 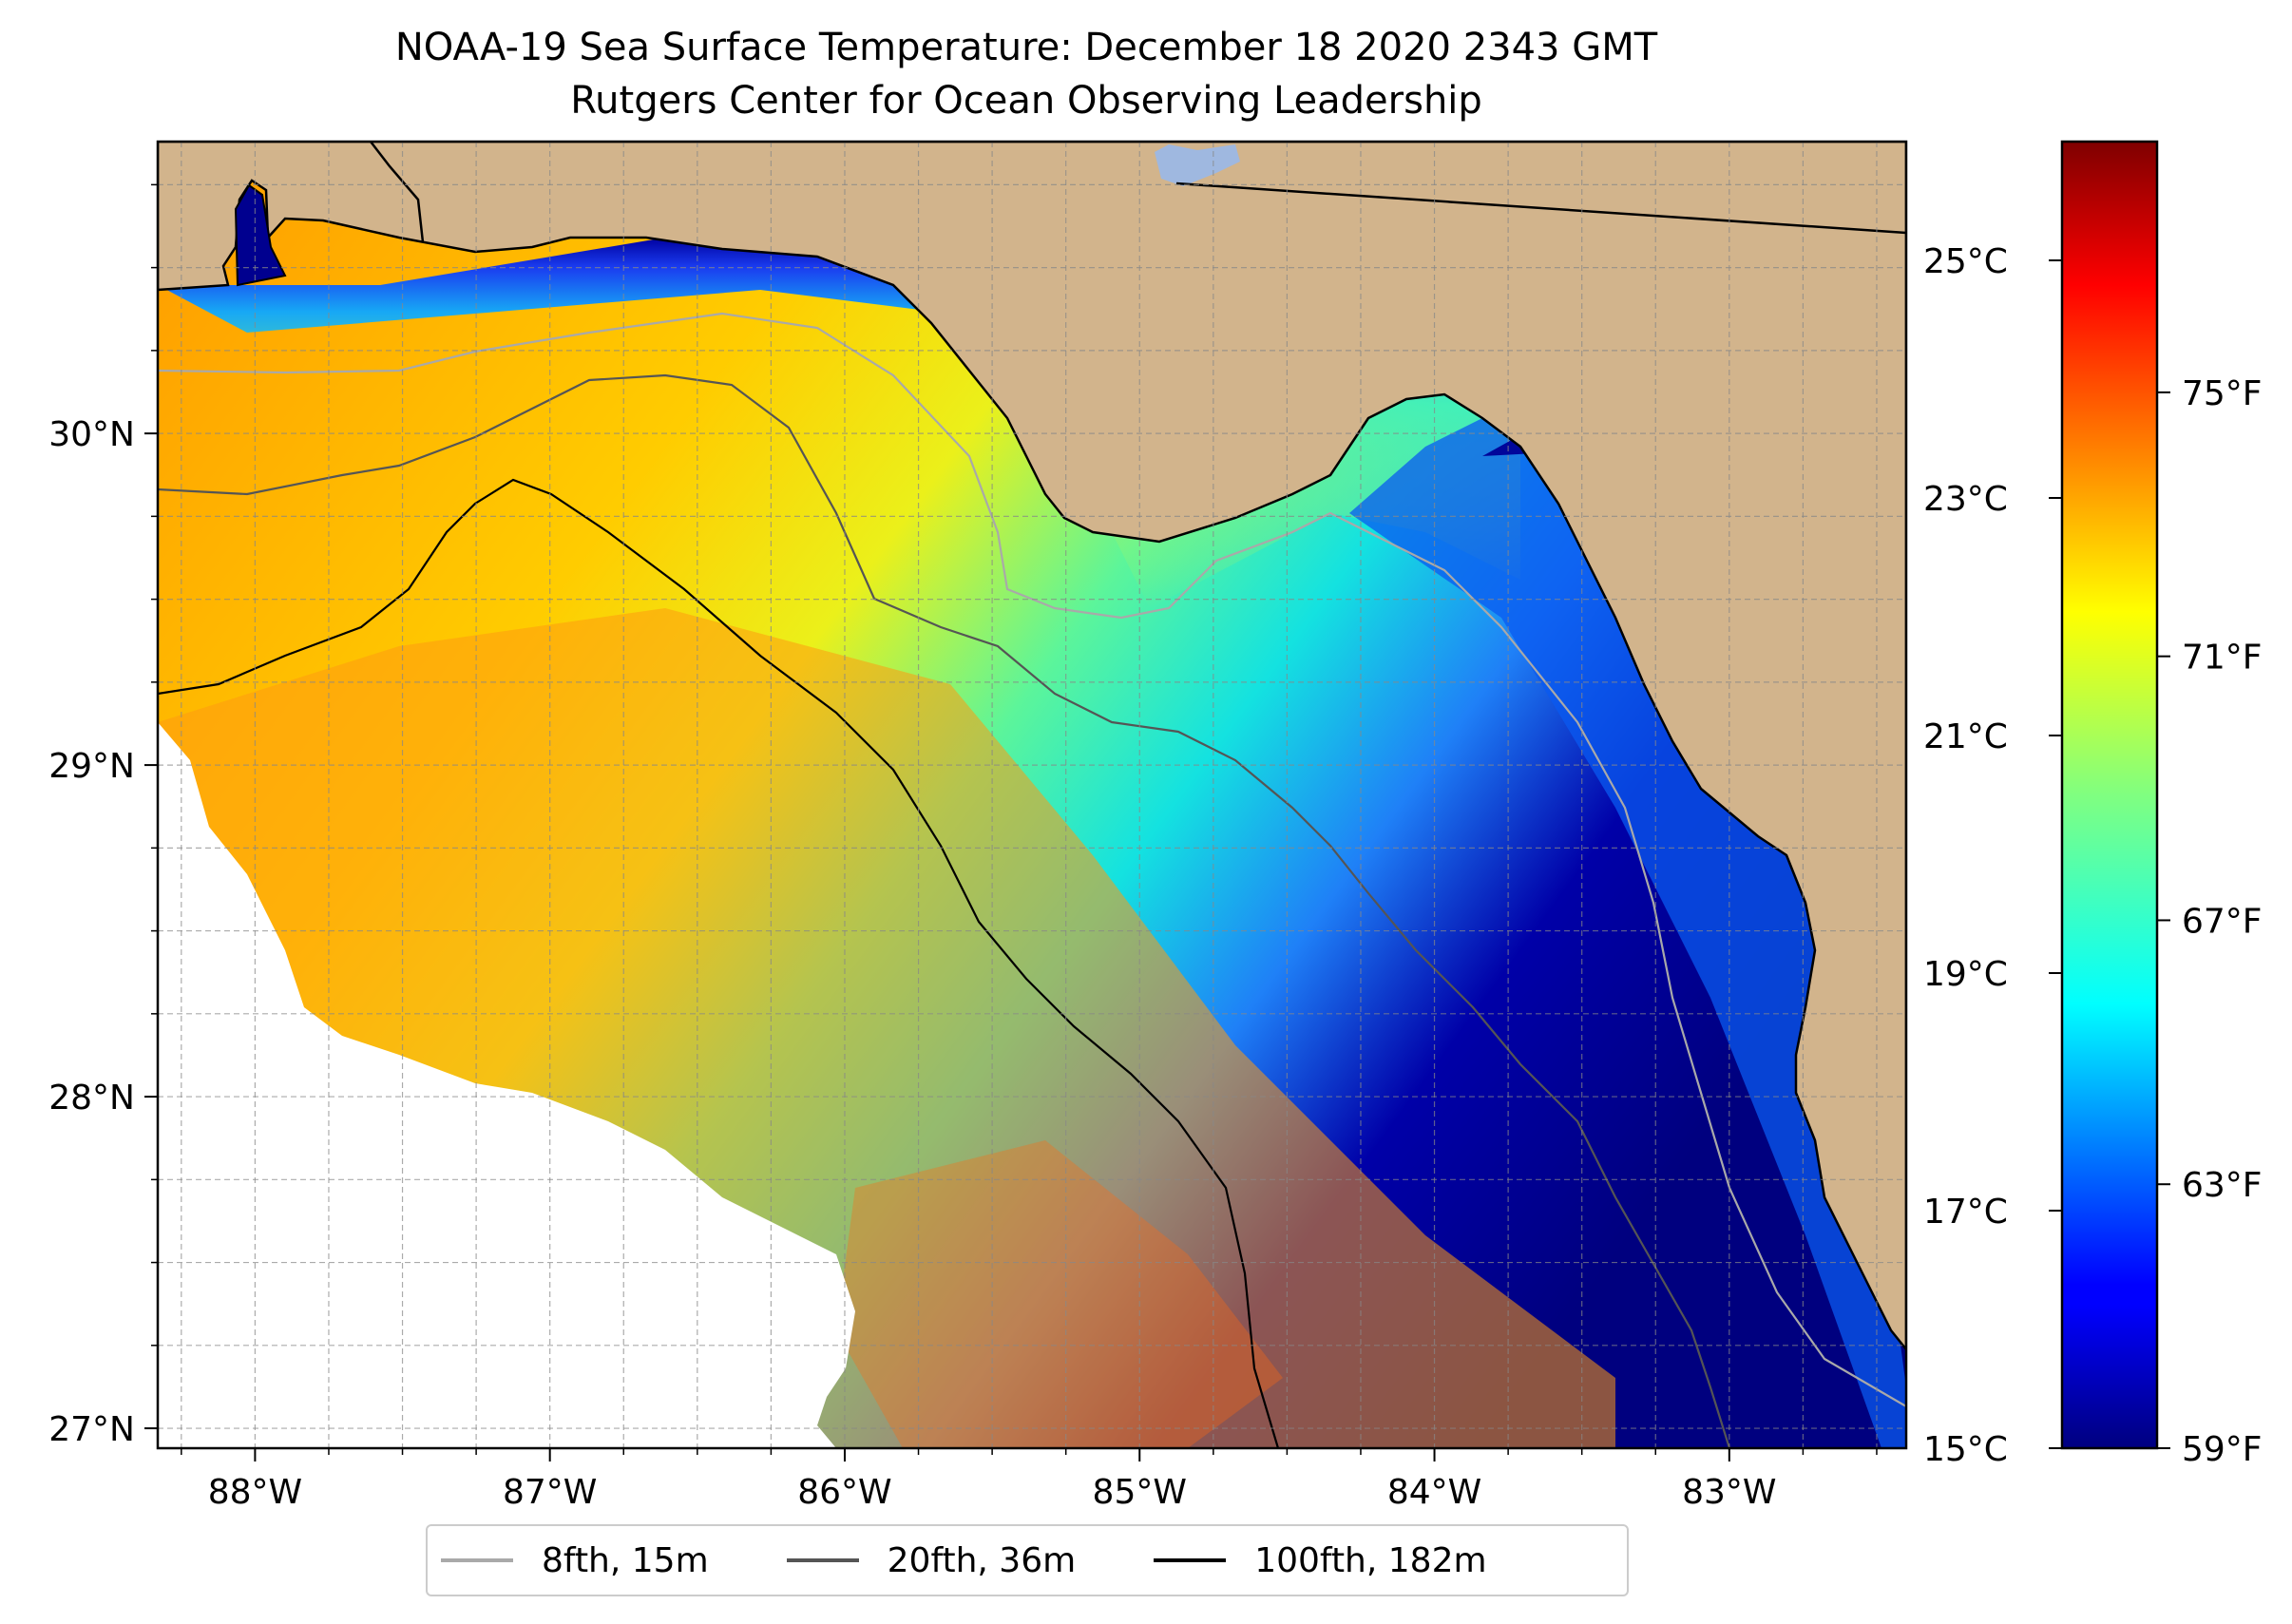 I want to click on lon-axis: 88°W 87°W 86°W 85°W 84°W 83°W, so click(x=1029, y=1480).